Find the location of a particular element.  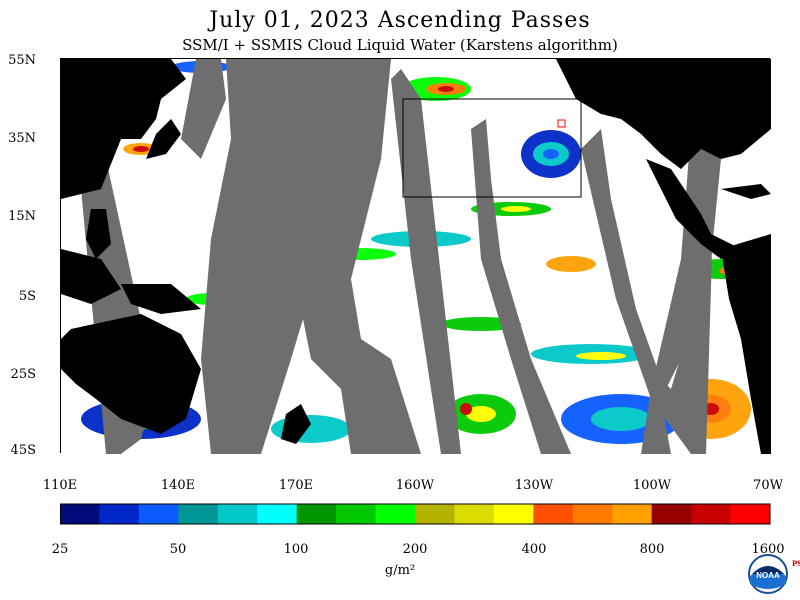

psl-label: PSL is located at coordinates (796, 563).